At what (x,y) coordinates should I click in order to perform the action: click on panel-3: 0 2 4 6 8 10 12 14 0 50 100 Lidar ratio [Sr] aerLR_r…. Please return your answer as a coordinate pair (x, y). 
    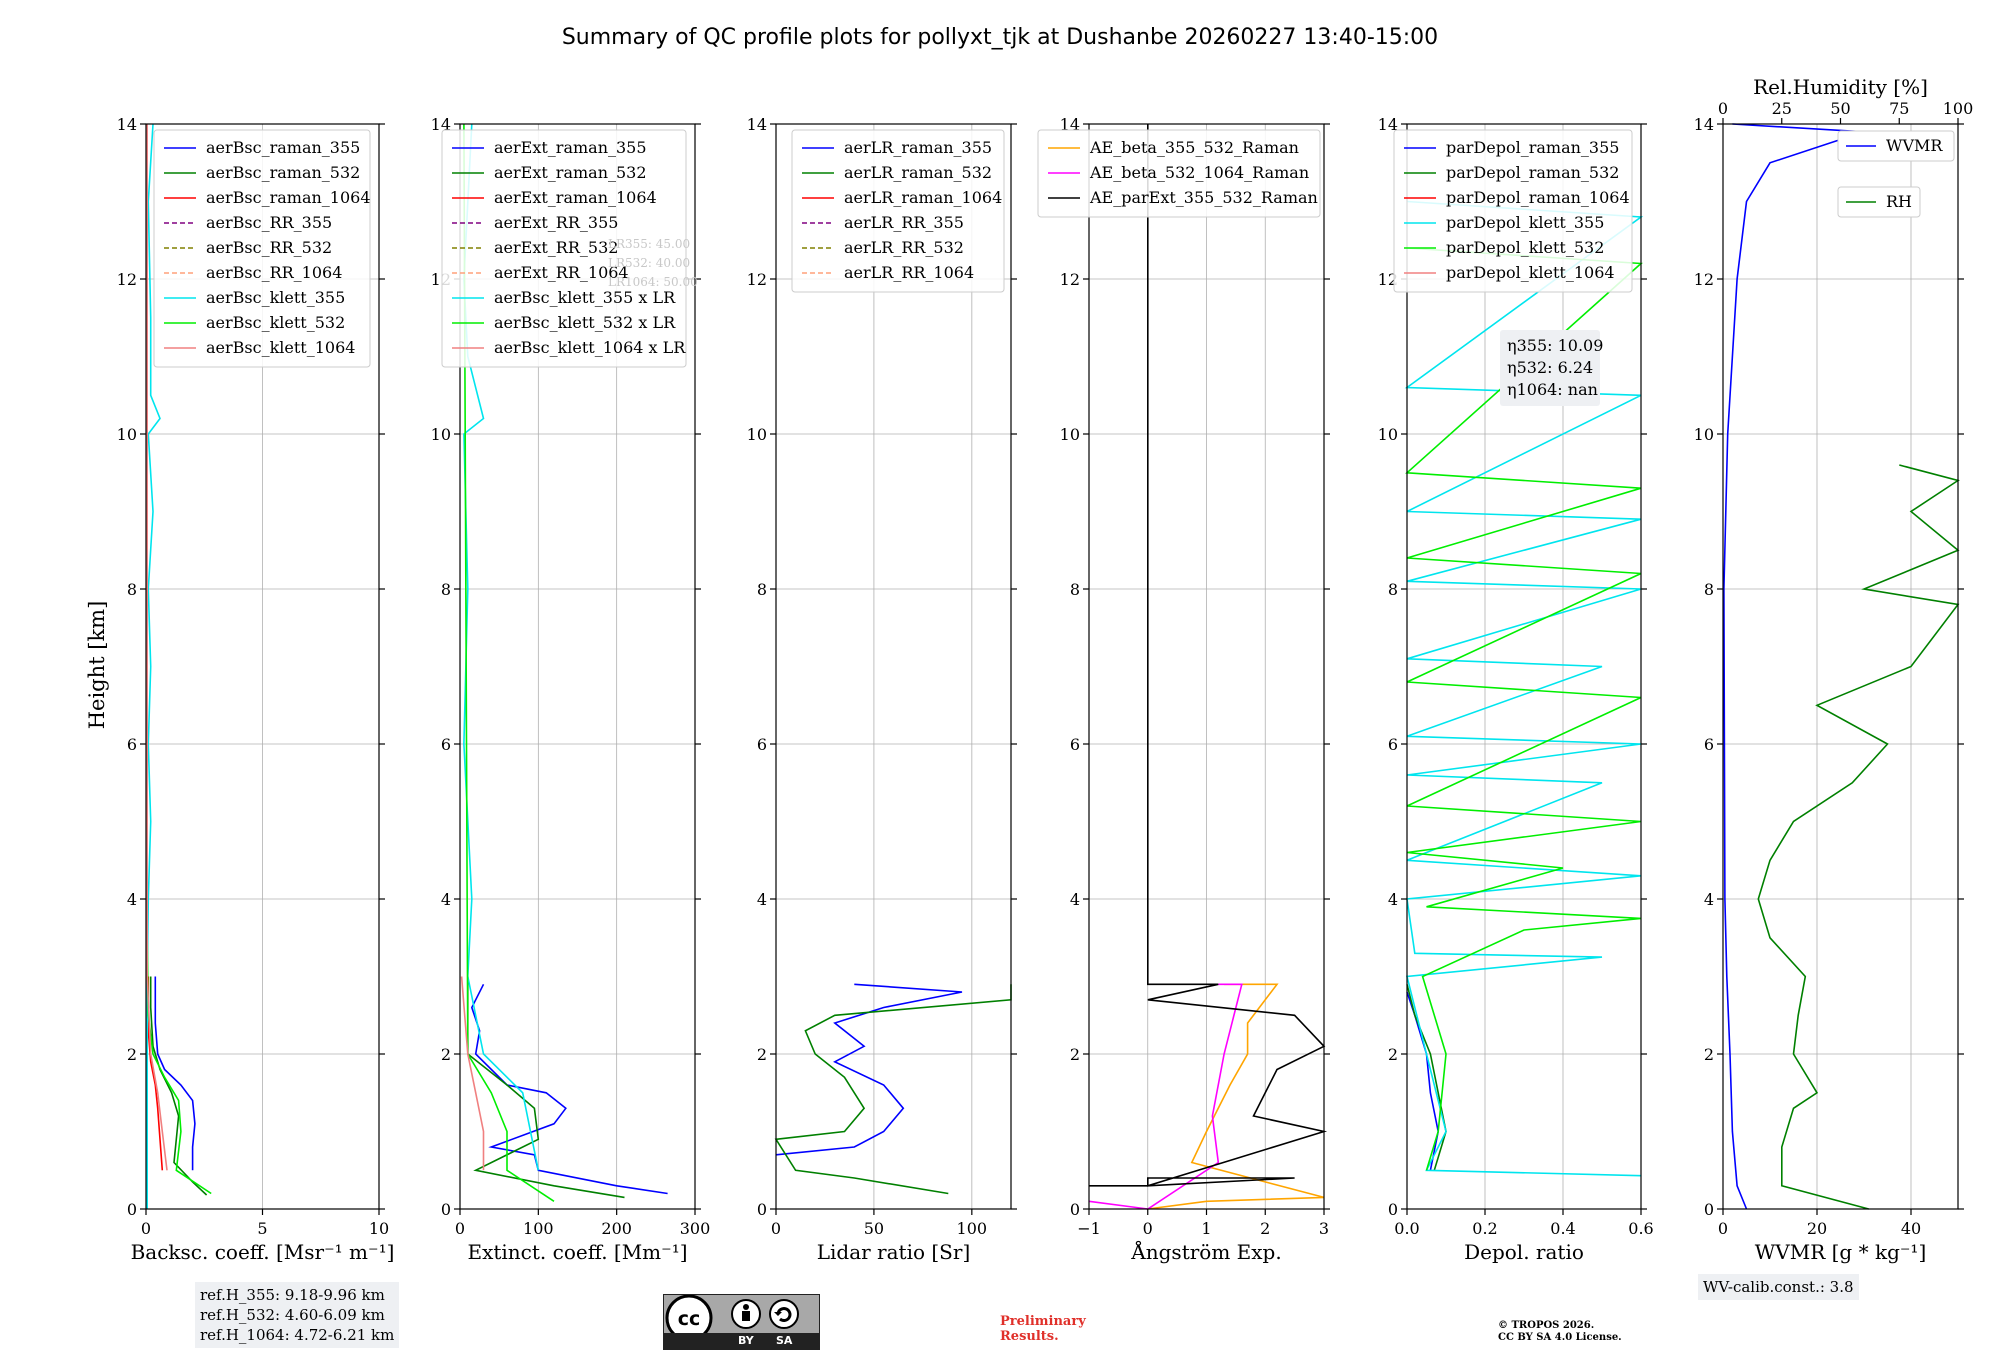
    Looking at the image, I should click on (882, 689).